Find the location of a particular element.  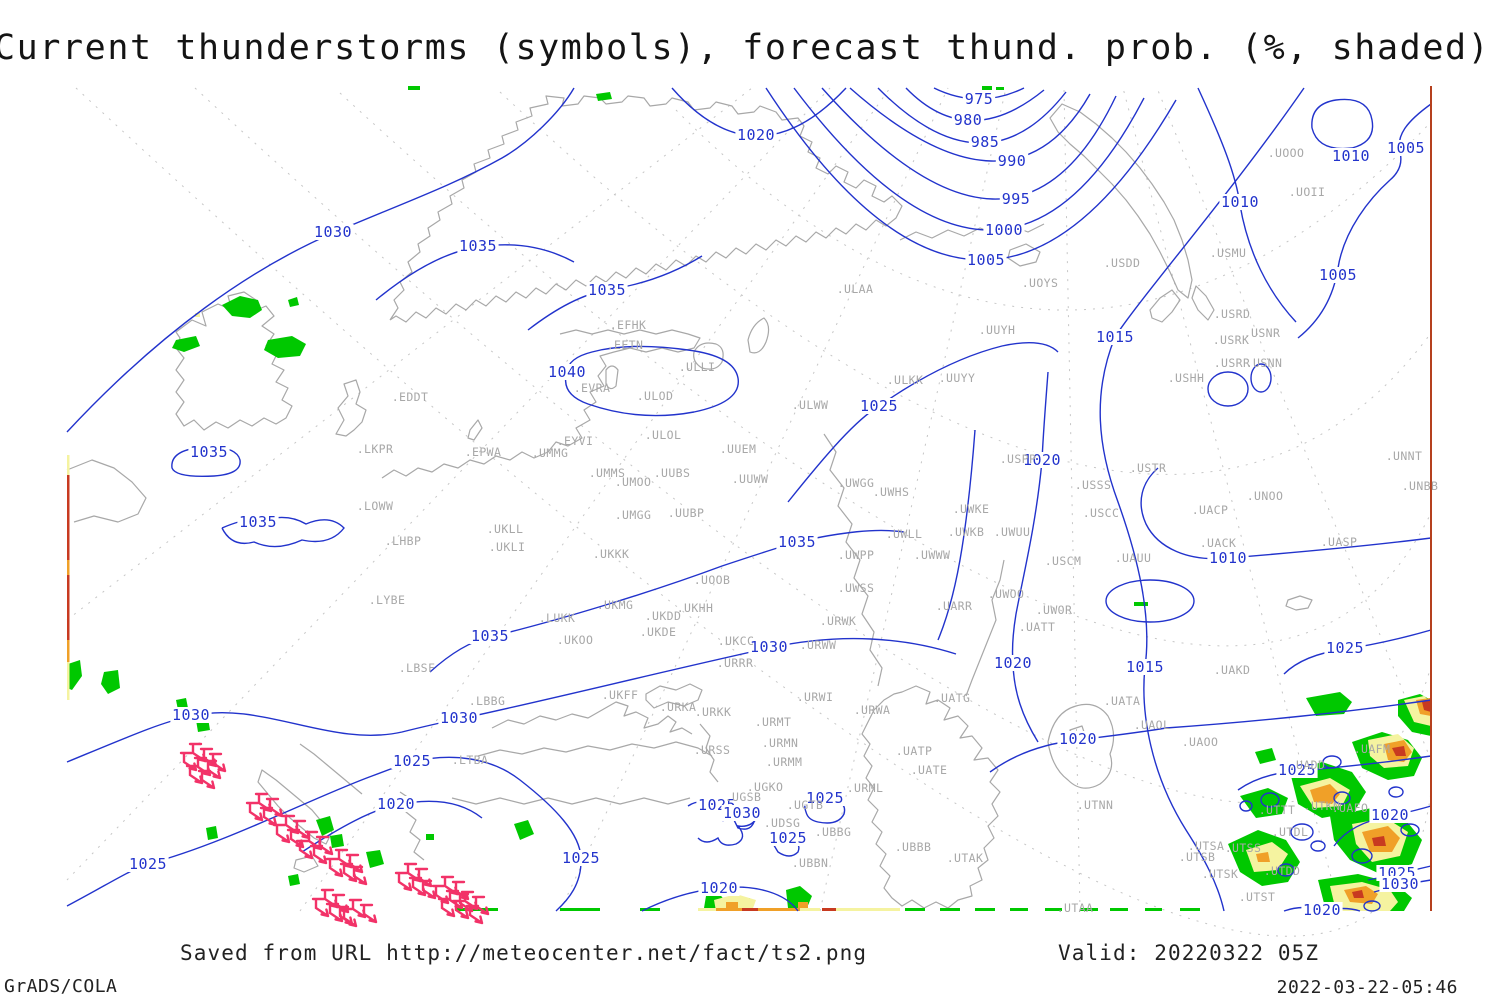

isobar-label: 1040 is located at coordinates (567, 372).